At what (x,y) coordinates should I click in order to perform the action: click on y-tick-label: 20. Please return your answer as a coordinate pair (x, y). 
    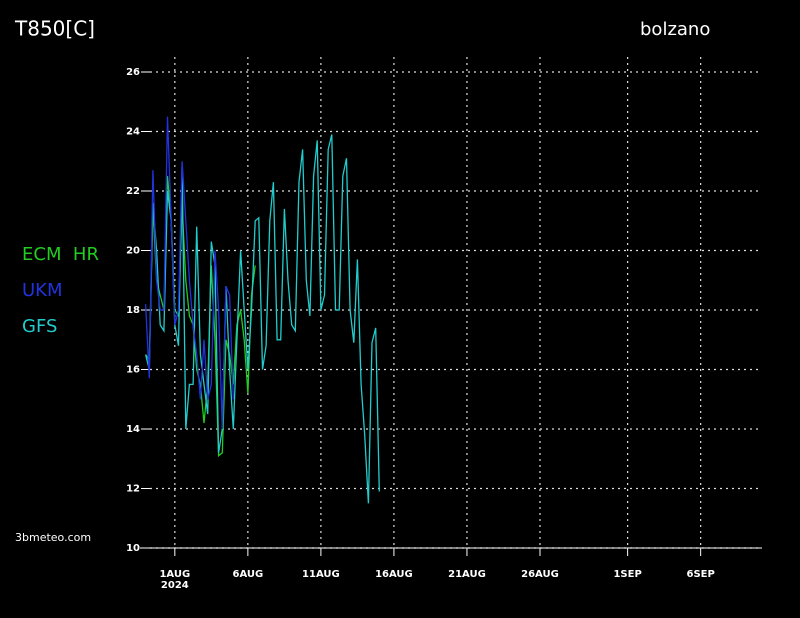
    Looking at the image, I should click on (133, 251).